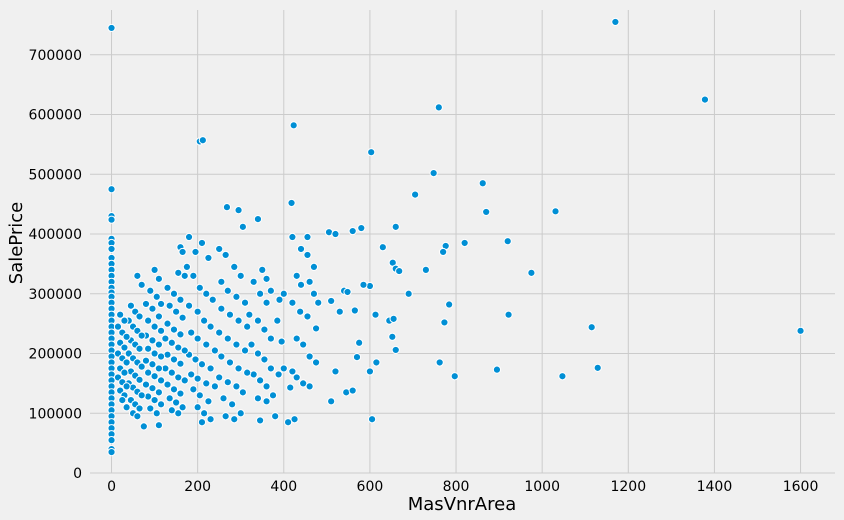  Describe the element at coordinates (55, 175) in the screenshot. I see `y-tick-label: 500000` at that location.